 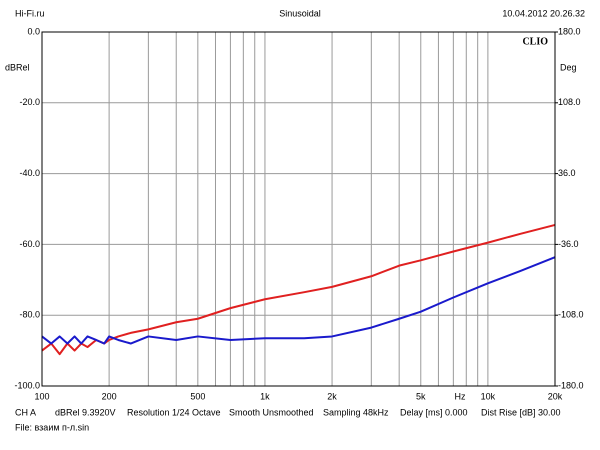 I want to click on y2-axis-label: Deg, so click(x=568, y=67).